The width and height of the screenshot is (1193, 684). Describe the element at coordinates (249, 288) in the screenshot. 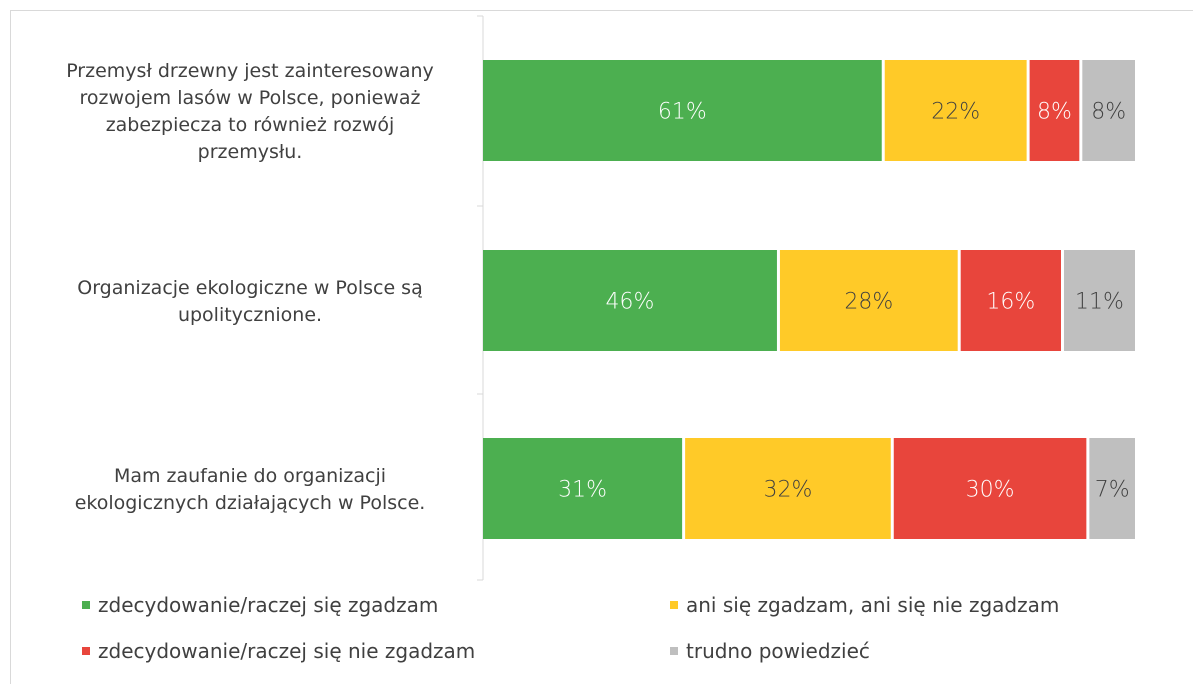

I see `category-label: Organizacje ekologiczne w Polsce są` at that location.